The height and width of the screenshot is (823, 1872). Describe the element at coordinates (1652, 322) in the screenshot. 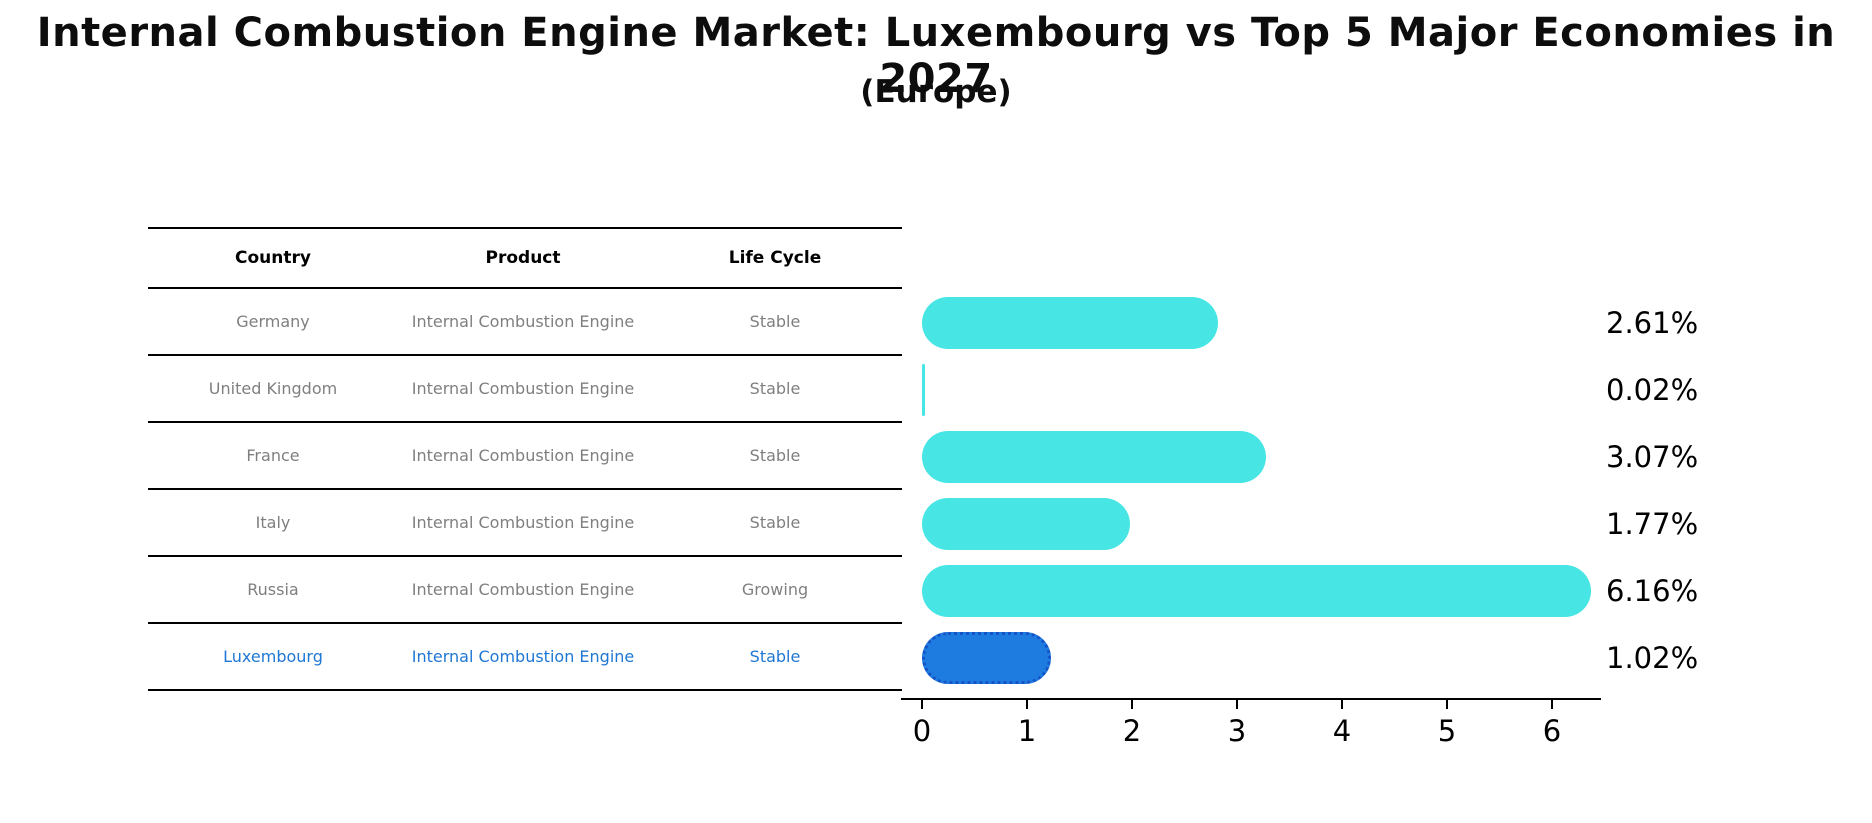

I see `value-label-germany: 2.61%` at that location.